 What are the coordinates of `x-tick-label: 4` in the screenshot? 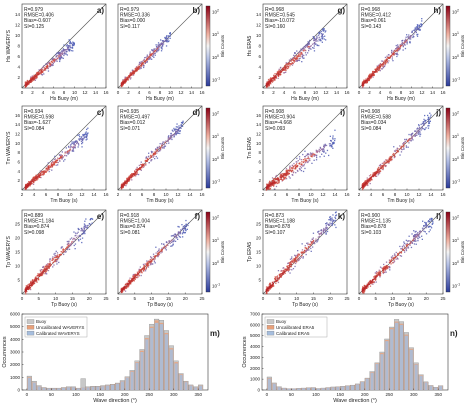 It's located at (380, 92).